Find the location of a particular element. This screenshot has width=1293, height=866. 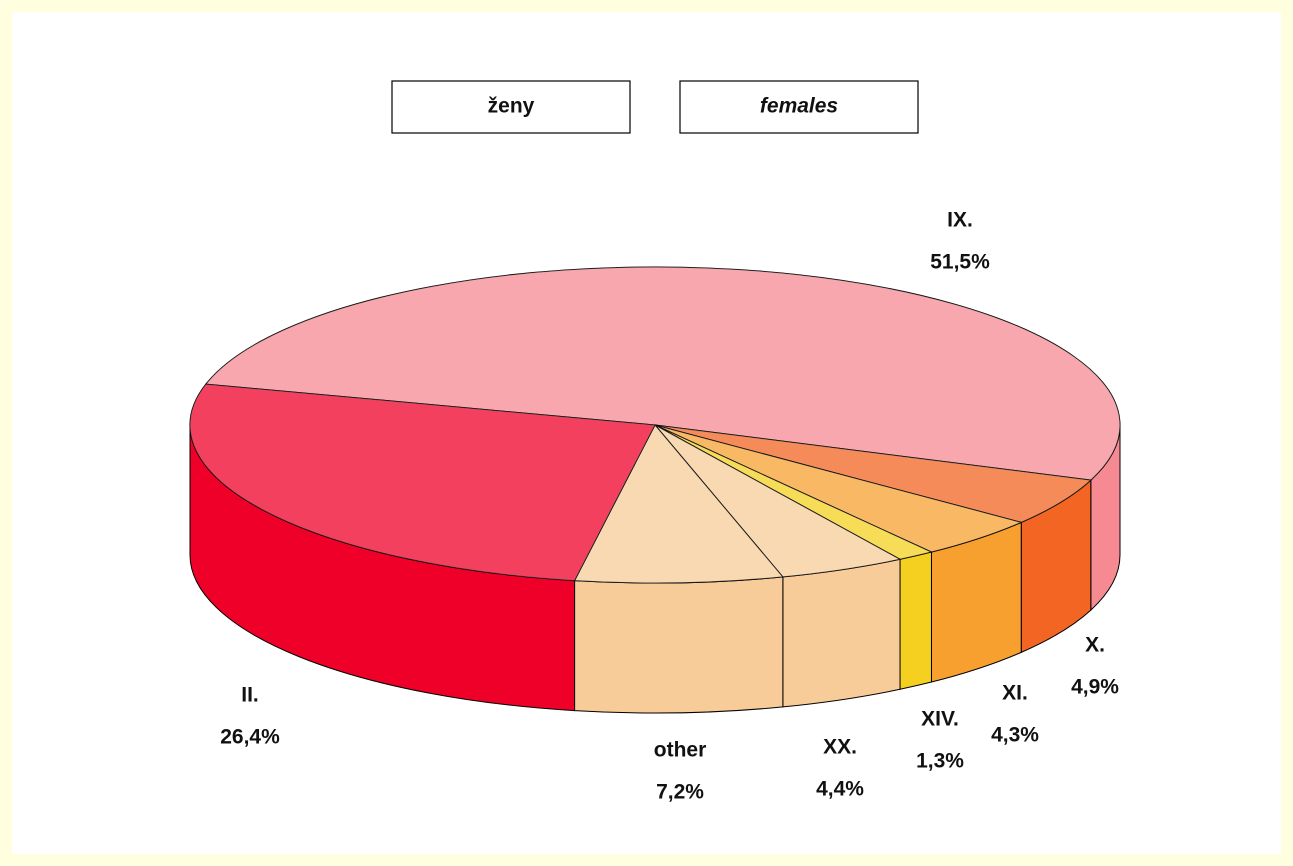

chart-subtitle: females is located at coordinates (799, 106).